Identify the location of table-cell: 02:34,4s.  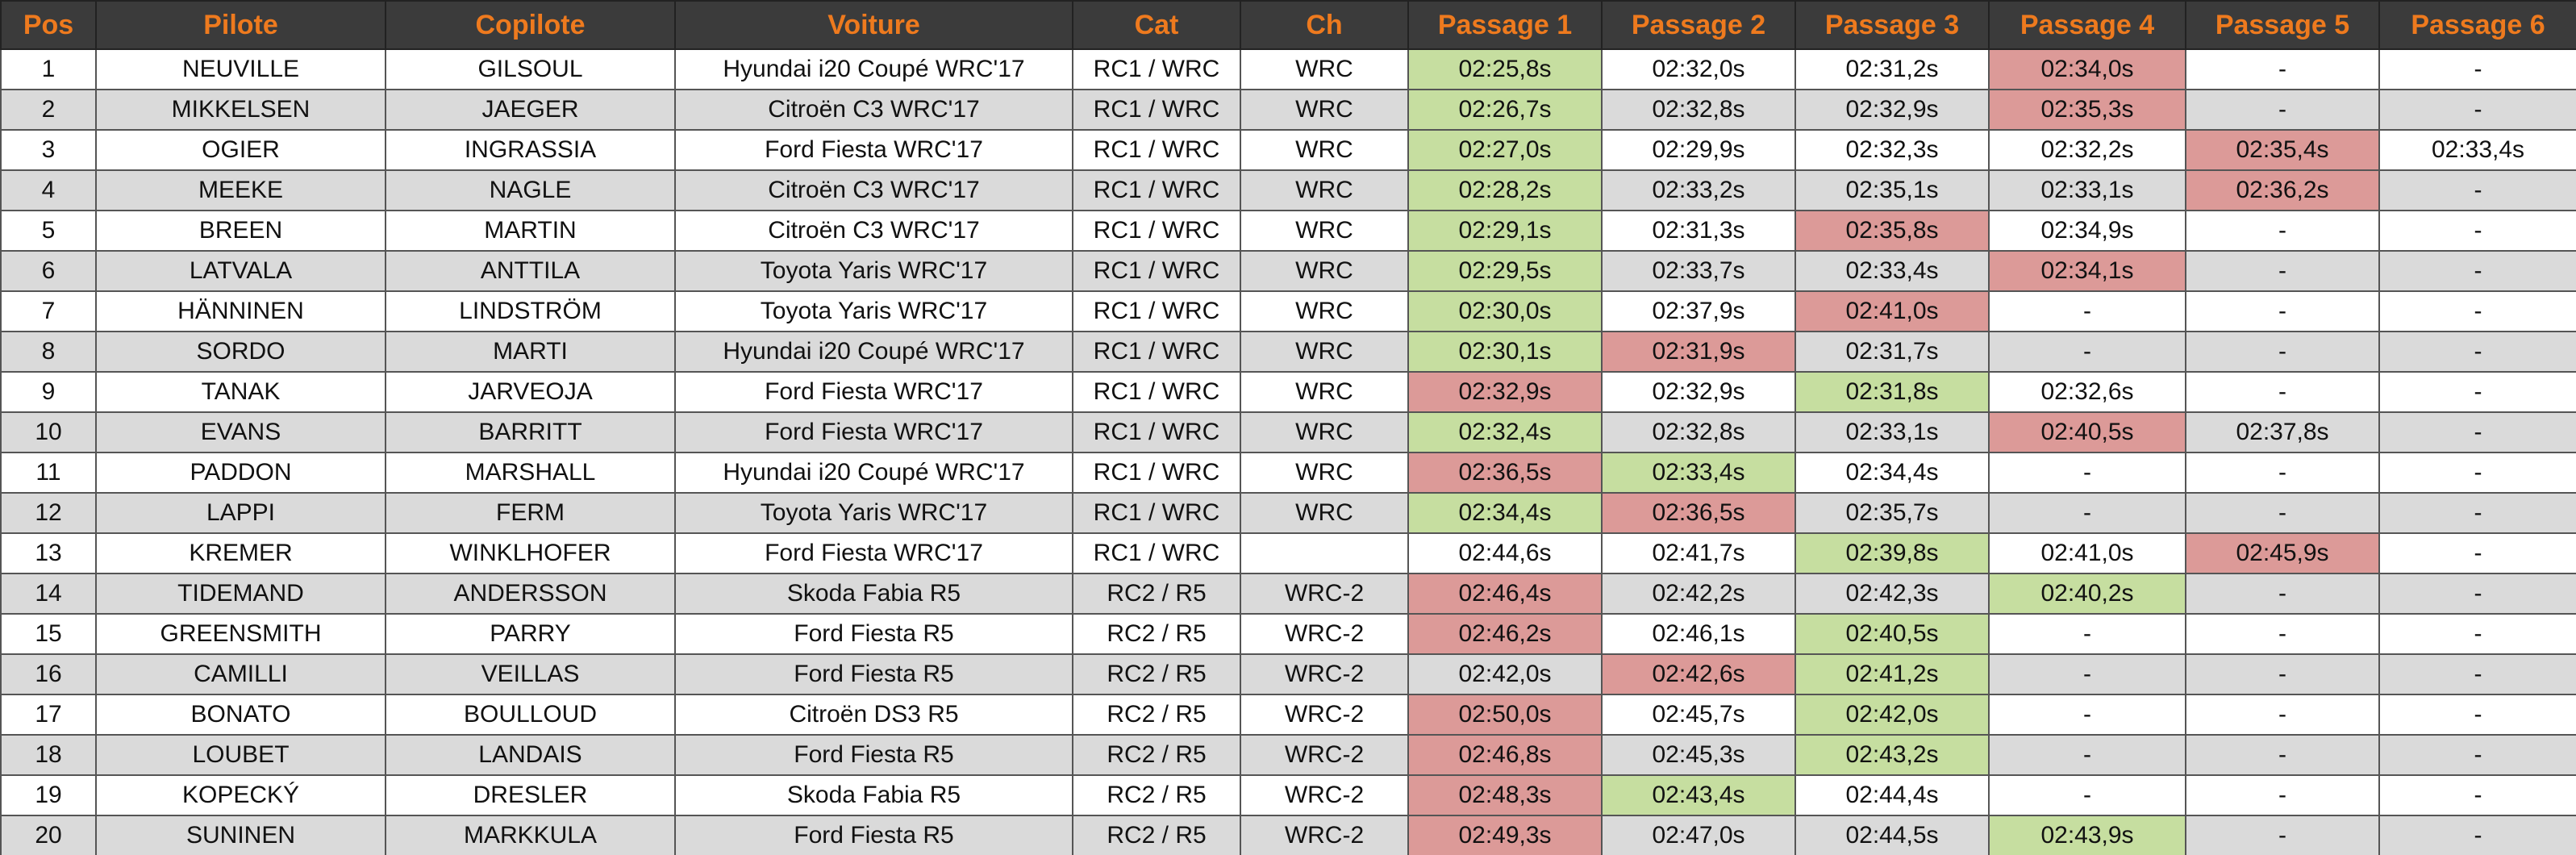
(1505, 513).